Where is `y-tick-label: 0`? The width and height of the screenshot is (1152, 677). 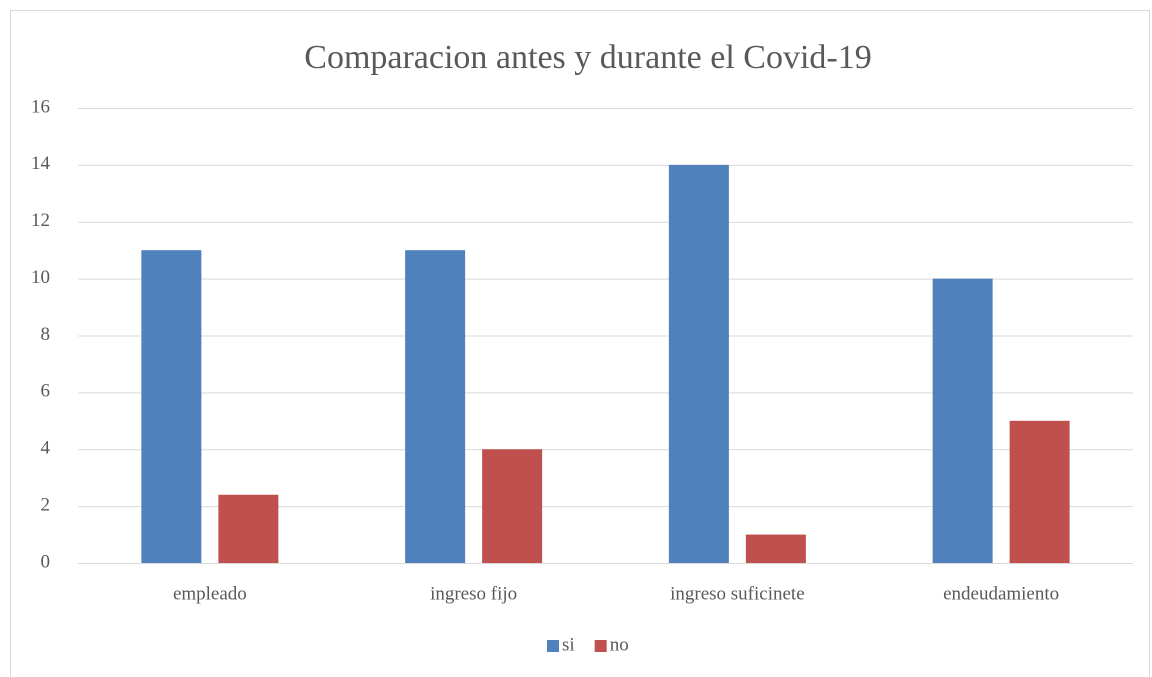
y-tick-label: 0 is located at coordinates (46, 561).